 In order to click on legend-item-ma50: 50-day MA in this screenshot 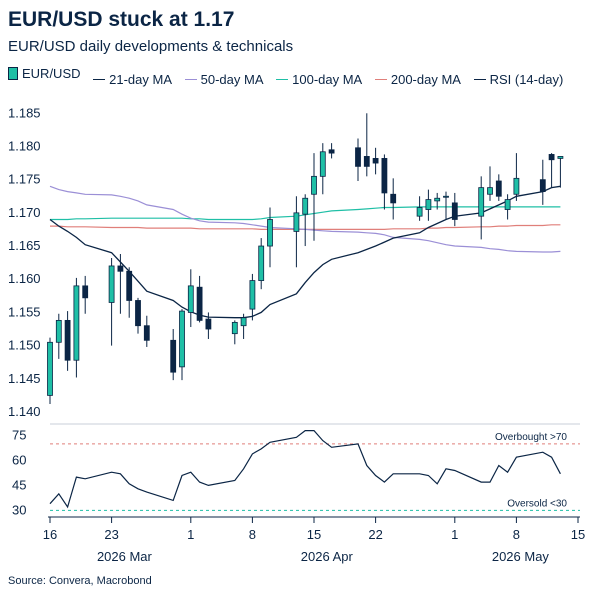, I will do `click(224, 79)`.